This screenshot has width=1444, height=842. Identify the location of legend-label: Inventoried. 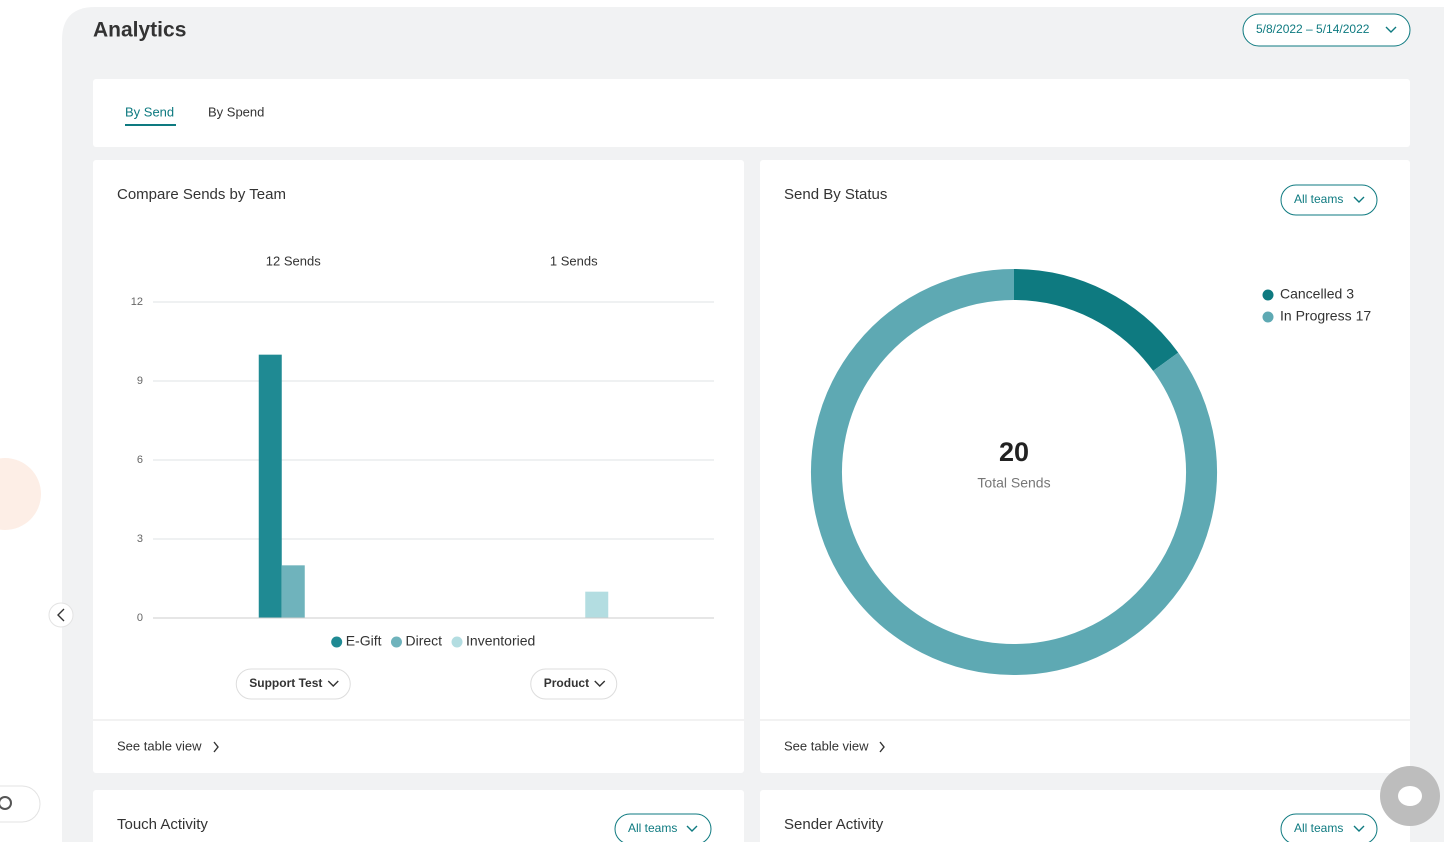
(500, 641).